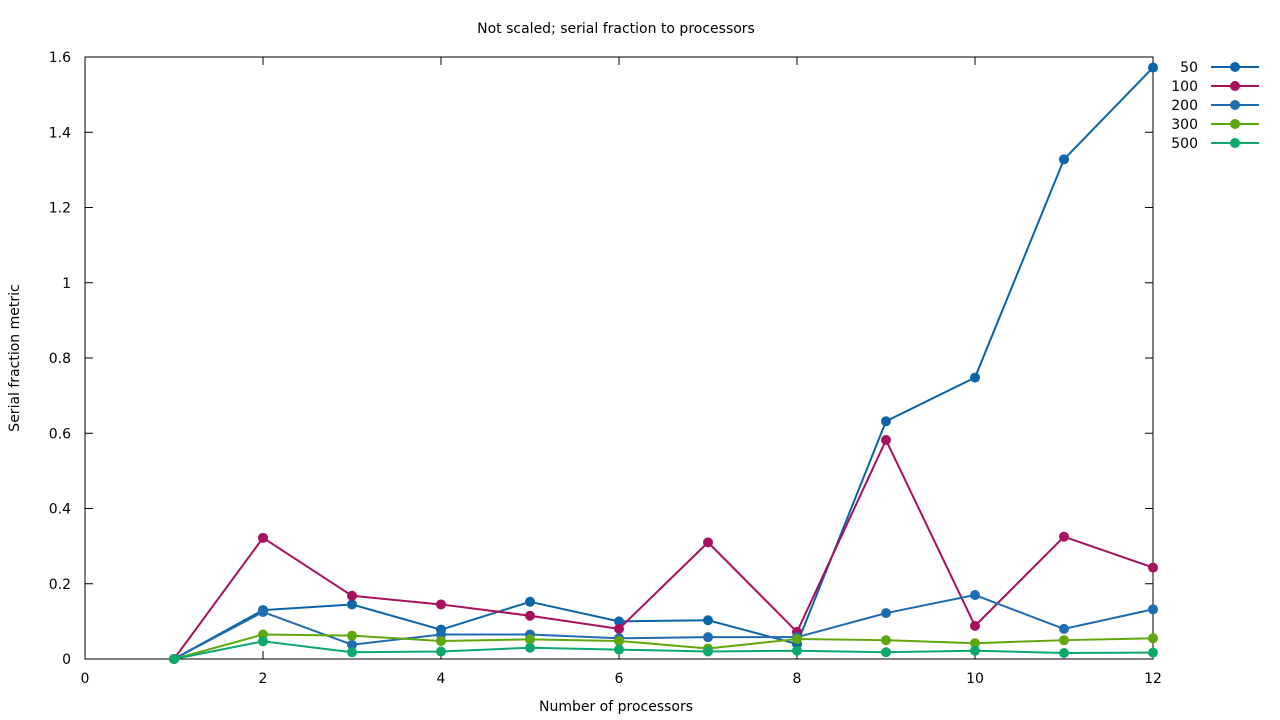 This screenshot has width=1280, height=720. What do you see at coordinates (619, 679) in the screenshot?
I see `x-tick-label: 6` at bounding box center [619, 679].